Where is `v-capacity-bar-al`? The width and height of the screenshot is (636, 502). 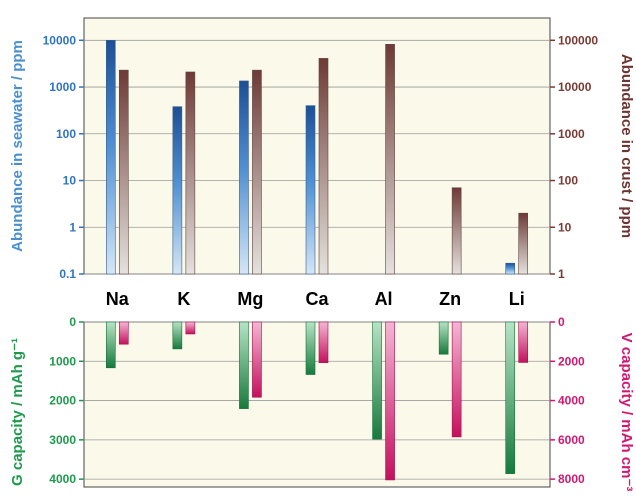 v-capacity-bar-al is located at coordinates (390, 401).